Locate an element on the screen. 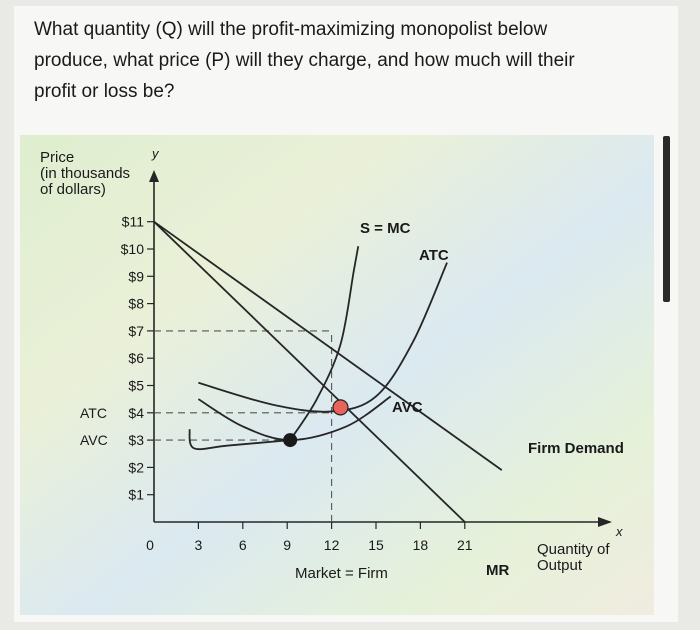 The height and width of the screenshot is (630, 700). y-tick-label: $9 is located at coordinates (136, 276).